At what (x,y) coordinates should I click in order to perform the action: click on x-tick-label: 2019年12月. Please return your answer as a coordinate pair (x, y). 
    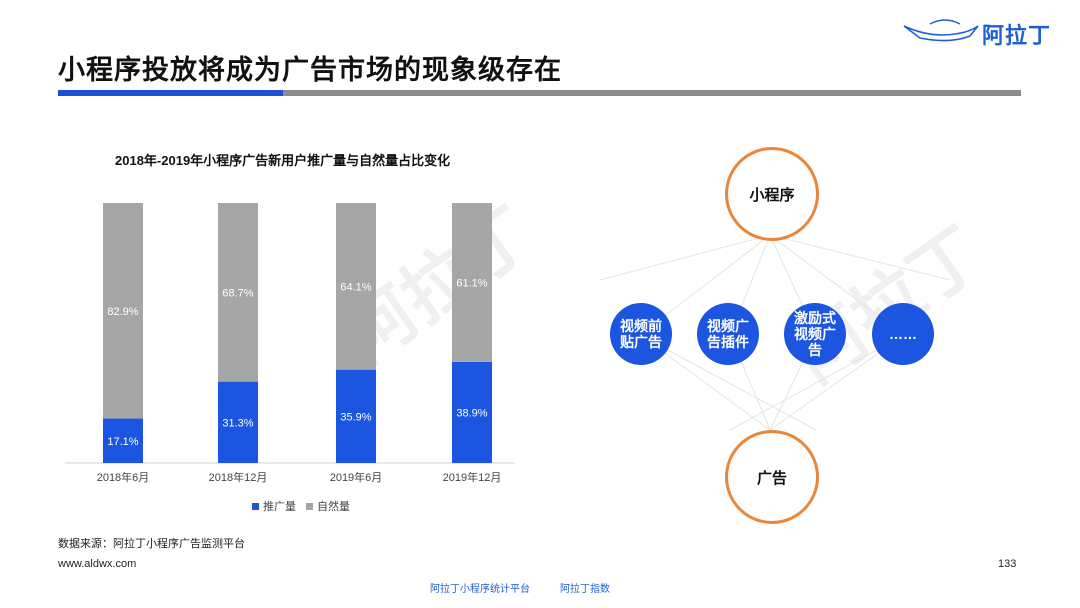
    Looking at the image, I should click on (472, 477).